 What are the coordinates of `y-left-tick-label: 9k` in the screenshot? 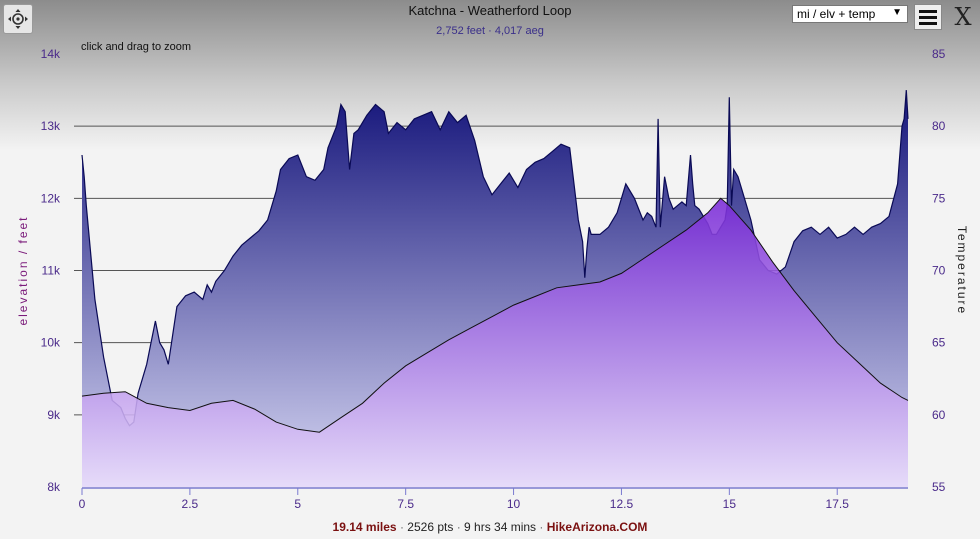 It's located at (54, 415).